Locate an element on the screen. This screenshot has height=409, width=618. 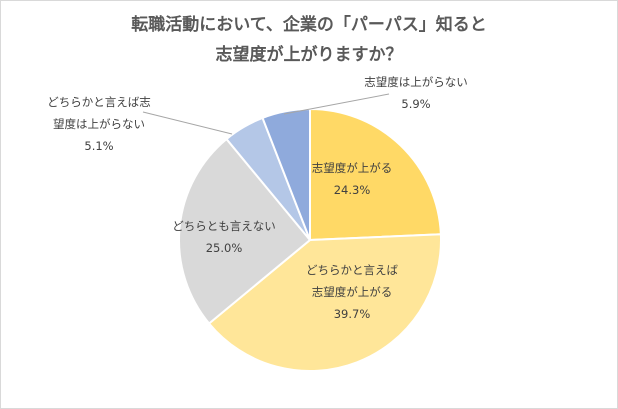
chart-title-line-2: 志望度が上がりますか？ is located at coordinates (309, 55).